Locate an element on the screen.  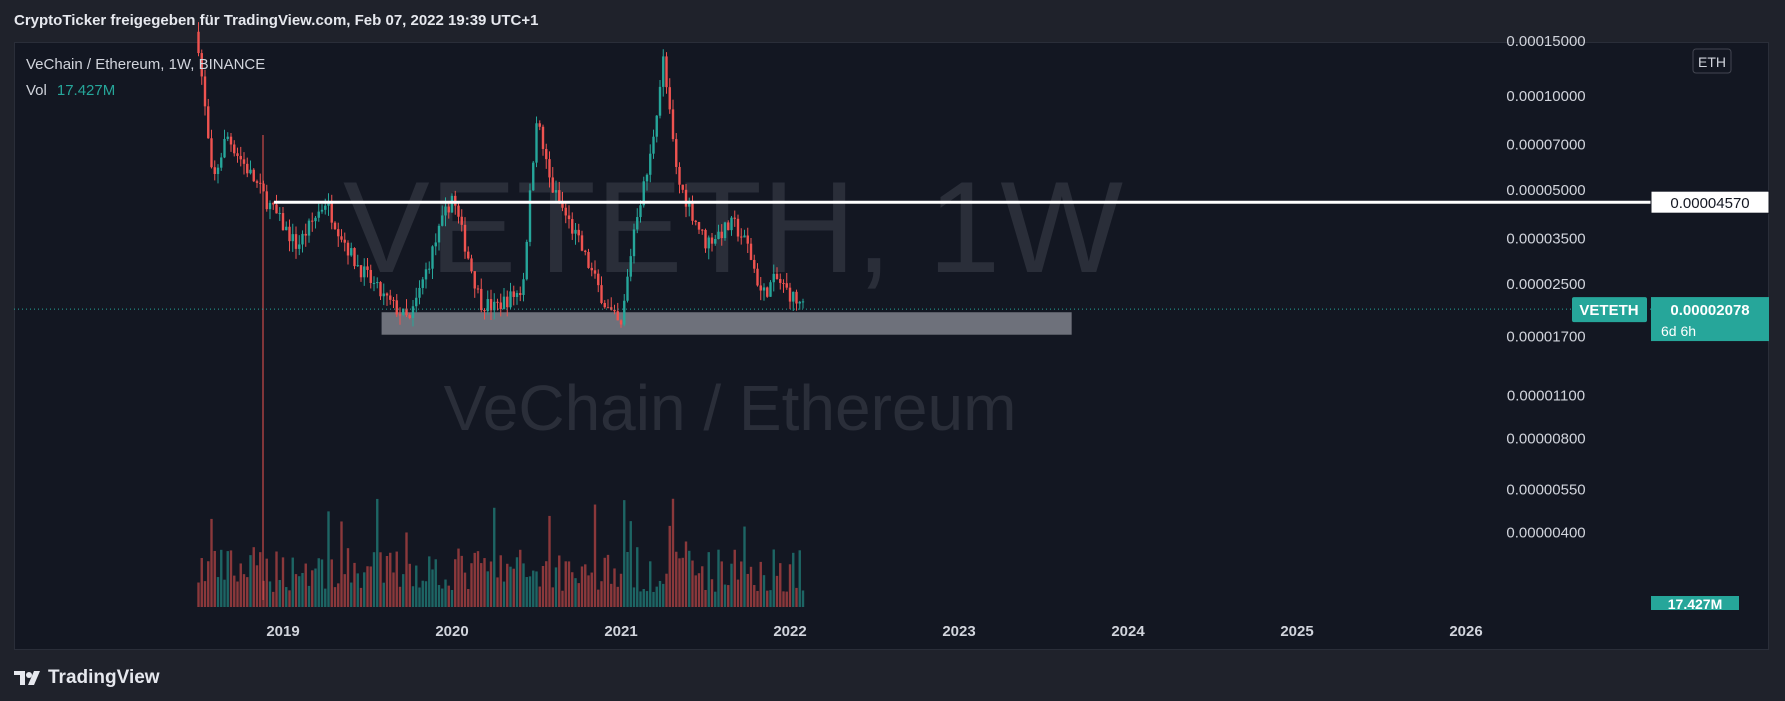
currency-badge is located at coordinates (1712, 61).